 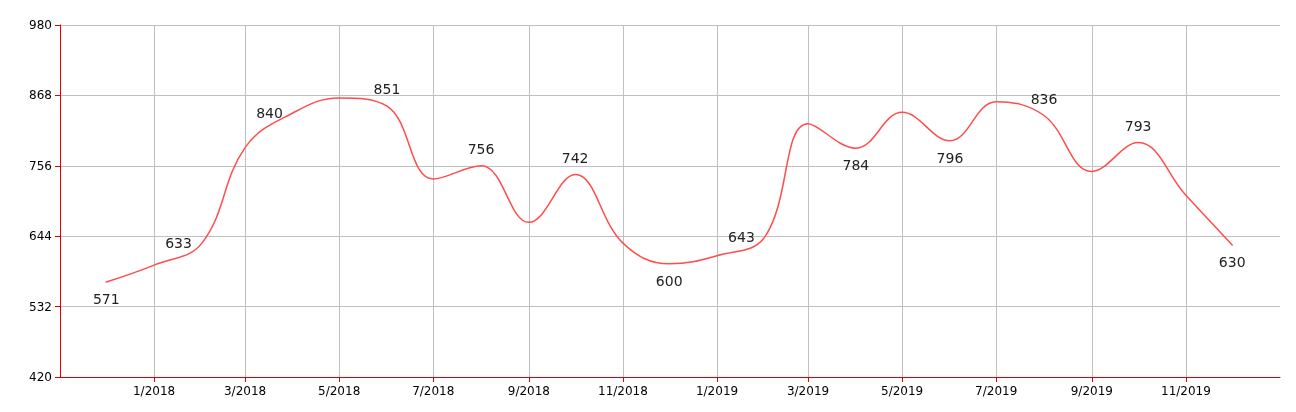 What do you see at coordinates (996, 391) in the screenshot?
I see `x-tick-label: 7/2019` at bounding box center [996, 391].